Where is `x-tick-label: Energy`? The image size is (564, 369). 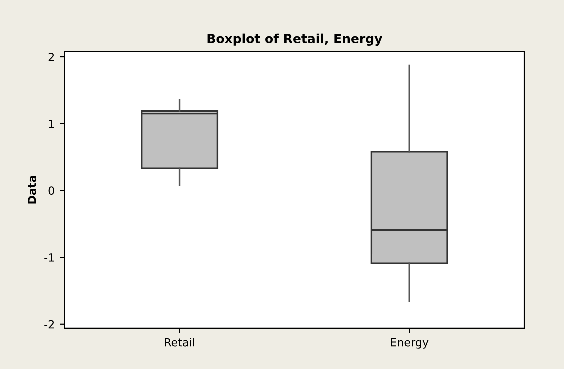
x-tick-label: Energy is located at coordinates (410, 343).